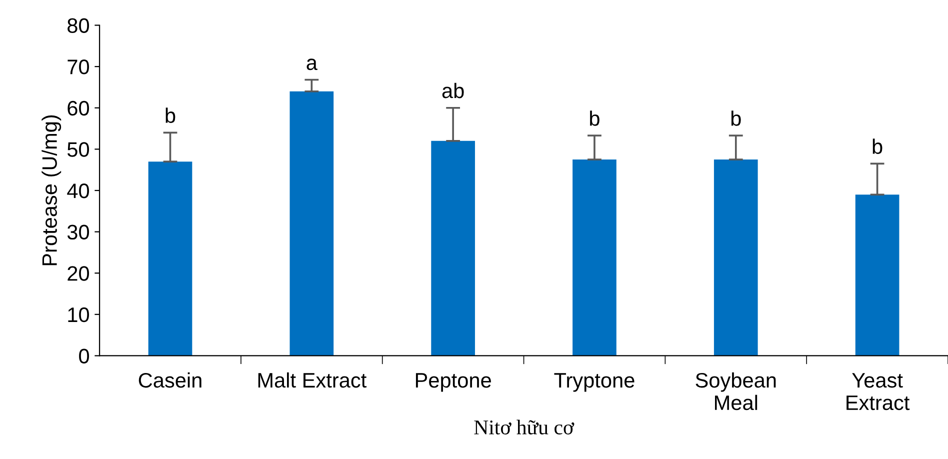 This screenshot has height=459, width=948. Describe the element at coordinates (79, 67) in the screenshot. I see `y-tick-label: 70` at that location.